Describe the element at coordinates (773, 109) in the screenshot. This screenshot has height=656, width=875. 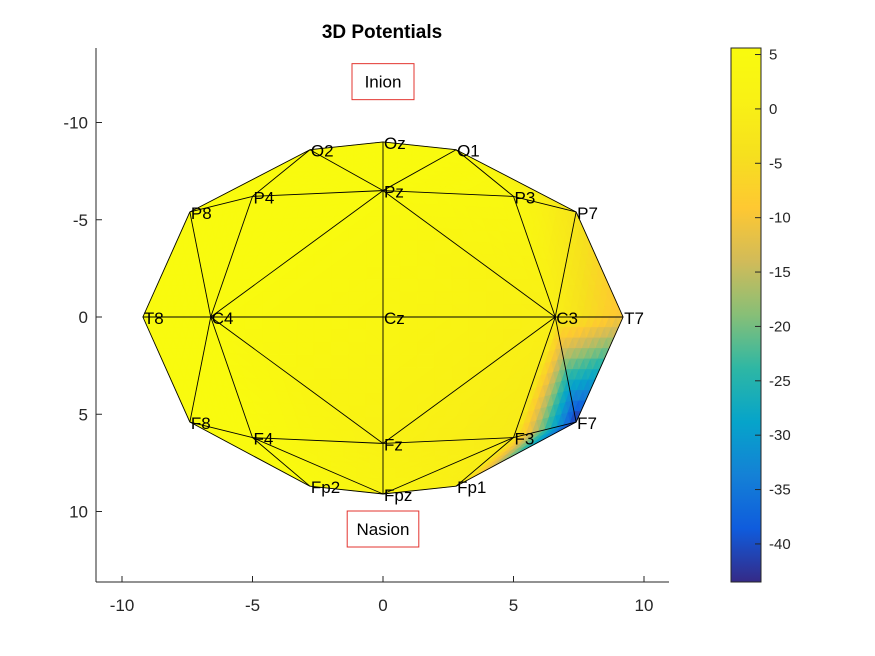
I see `colorbar-tick-label: 0` at that location.